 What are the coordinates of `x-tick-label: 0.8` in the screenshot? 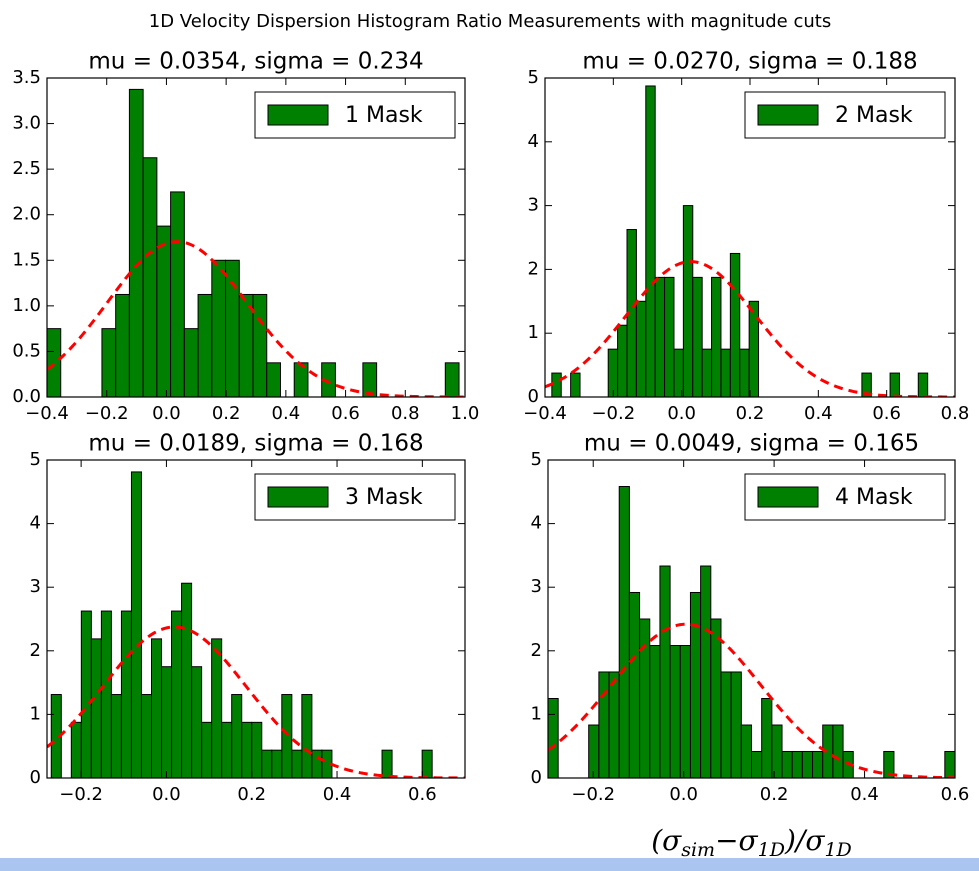 It's located at (955, 413).